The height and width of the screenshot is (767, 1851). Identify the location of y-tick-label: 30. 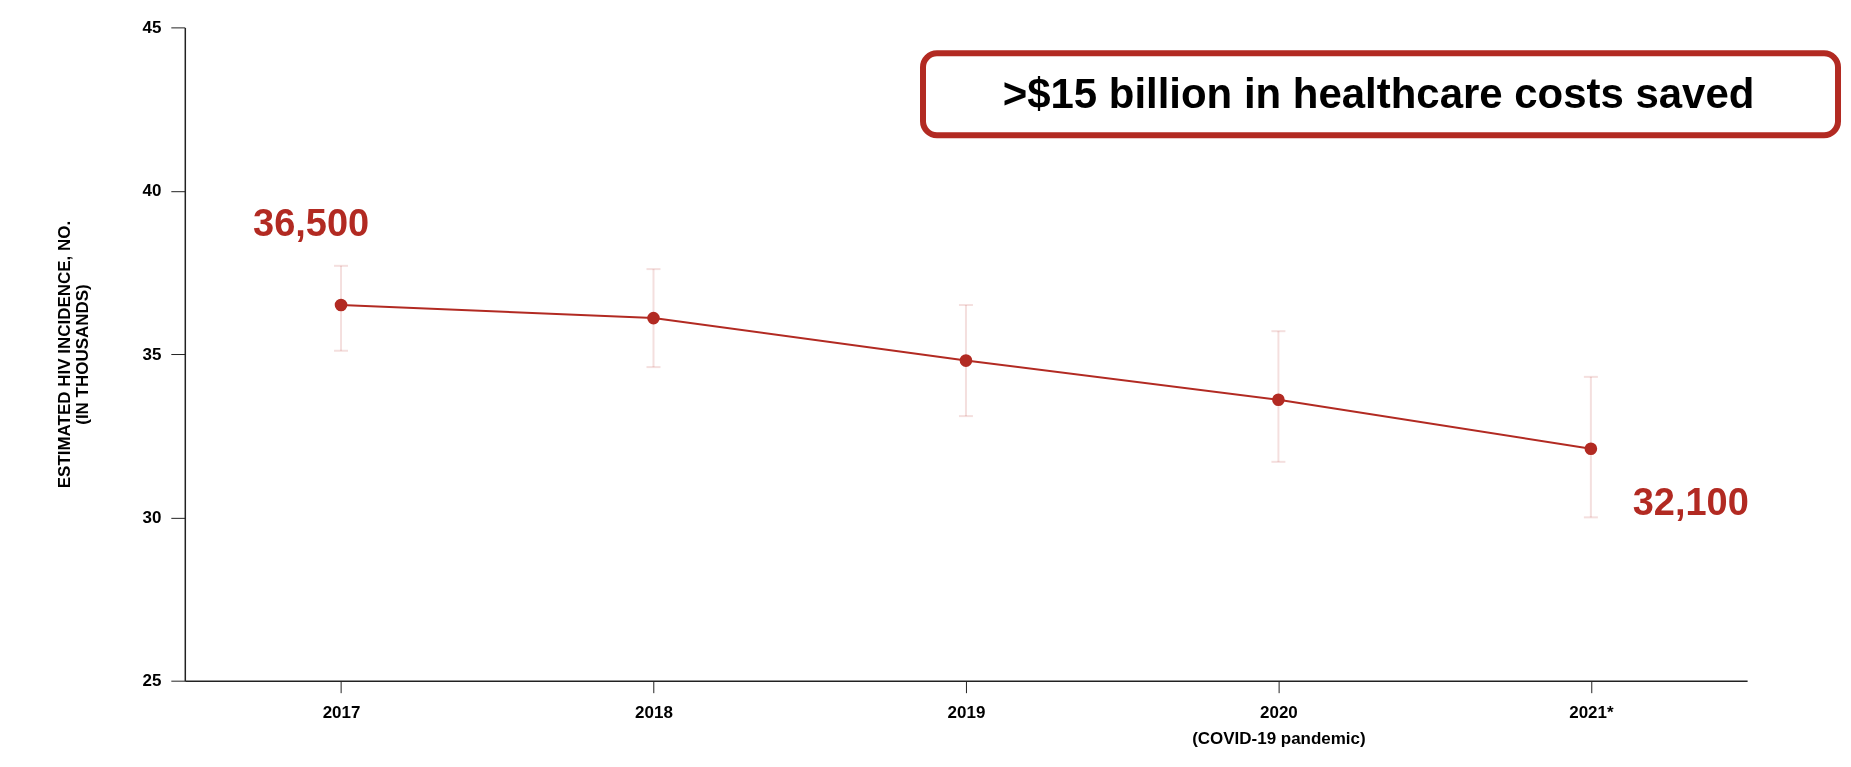
(152, 517).